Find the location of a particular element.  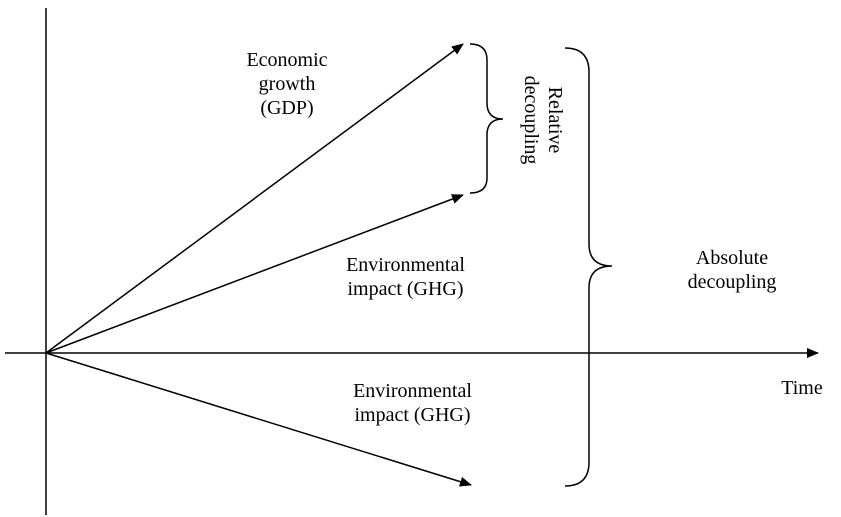

relative-decoupling-brace is located at coordinates (486, 118).